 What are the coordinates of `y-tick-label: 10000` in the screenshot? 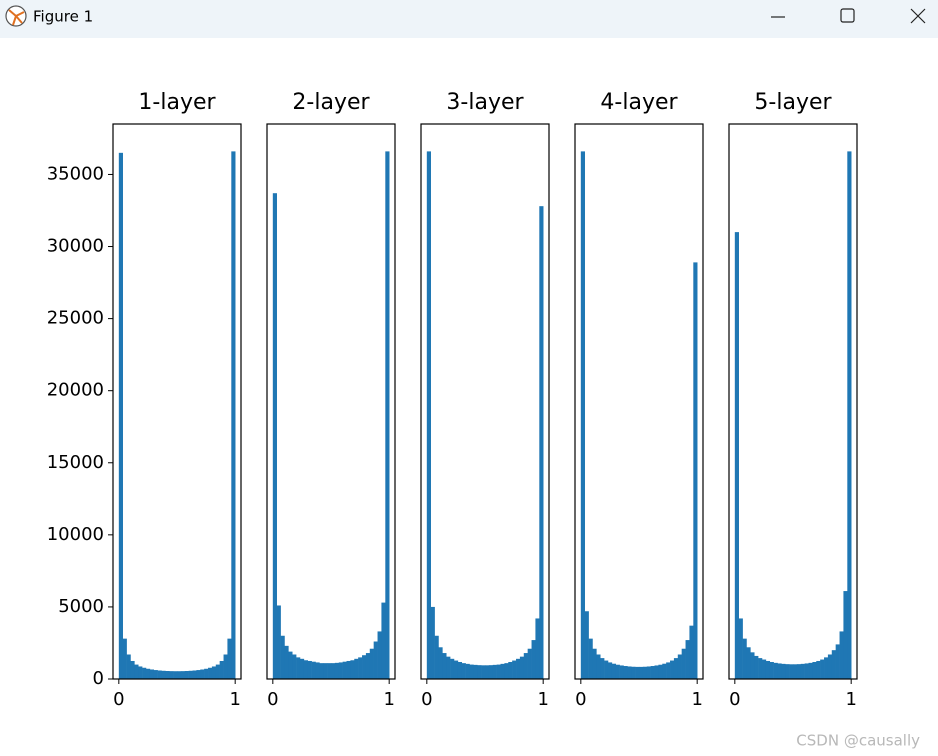 It's located at (75, 534).